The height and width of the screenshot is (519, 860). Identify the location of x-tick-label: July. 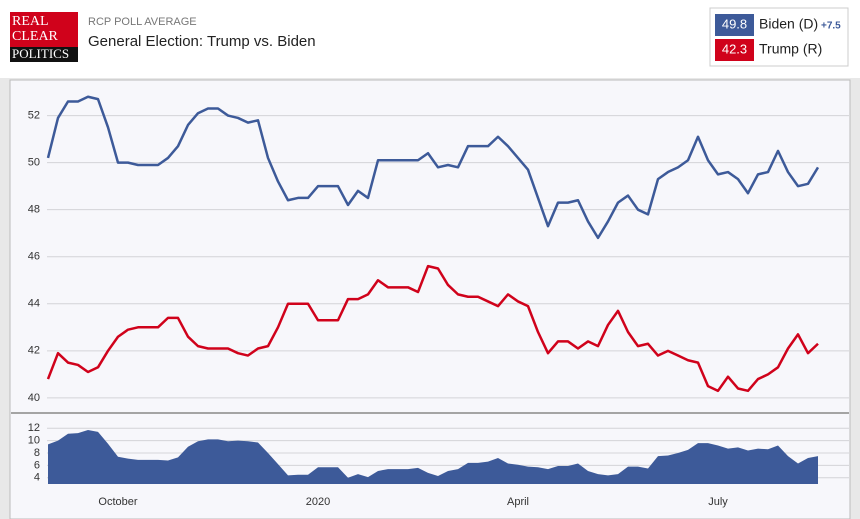
(718, 502).